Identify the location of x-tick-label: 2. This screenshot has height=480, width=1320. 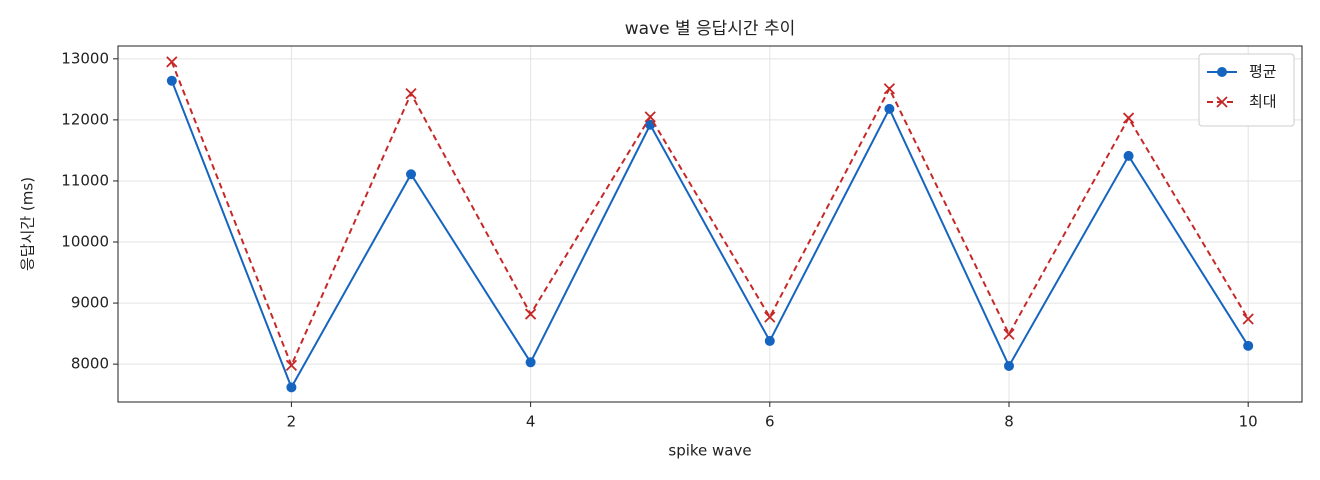
(292, 422).